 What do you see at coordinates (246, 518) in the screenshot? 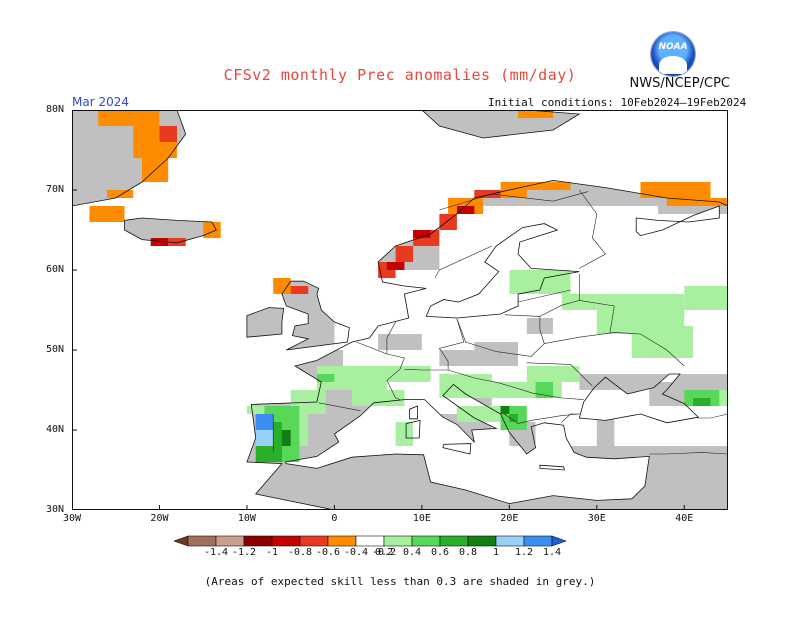
I see `x-tick-label: 10W` at bounding box center [246, 518].